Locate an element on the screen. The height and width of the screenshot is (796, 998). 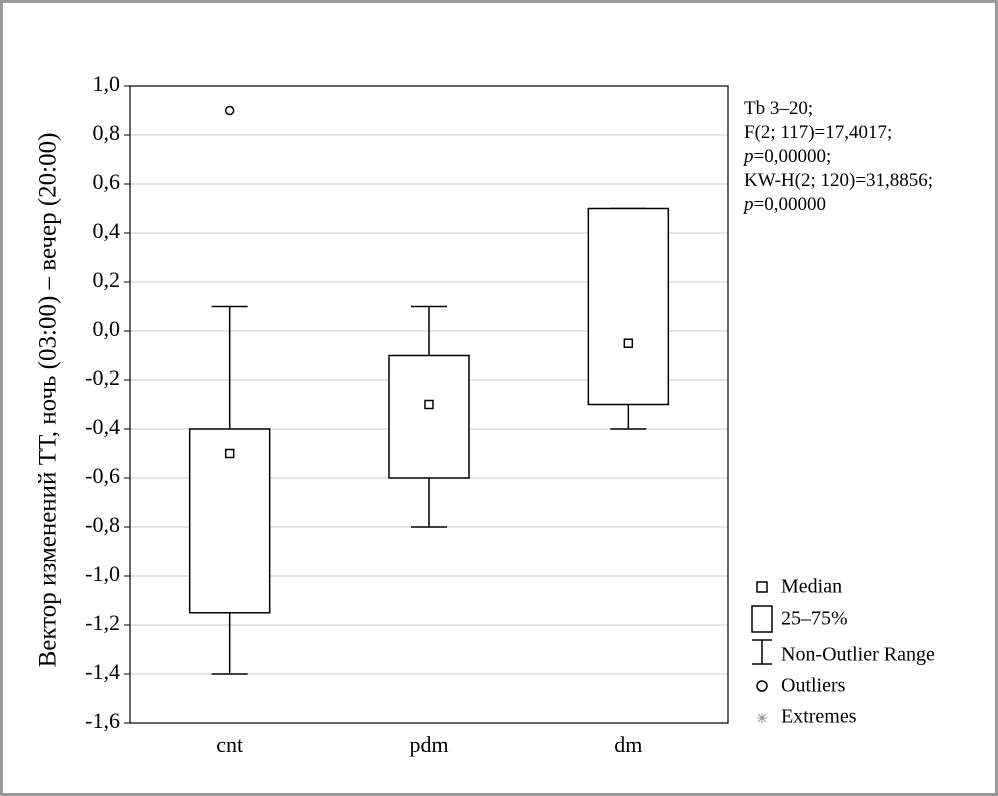
legend-outlier-symbol is located at coordinates (762, 686).